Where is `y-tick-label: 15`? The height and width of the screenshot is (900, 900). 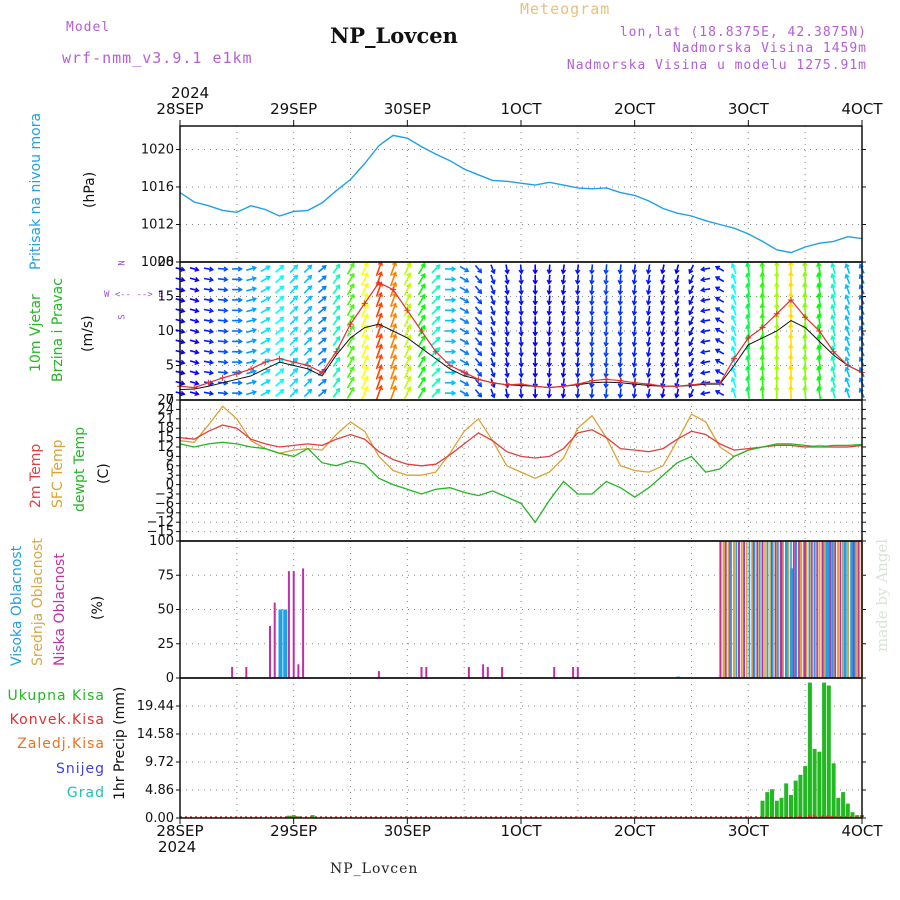
y-tick-label: 15 is located at coordinates (165, 297).